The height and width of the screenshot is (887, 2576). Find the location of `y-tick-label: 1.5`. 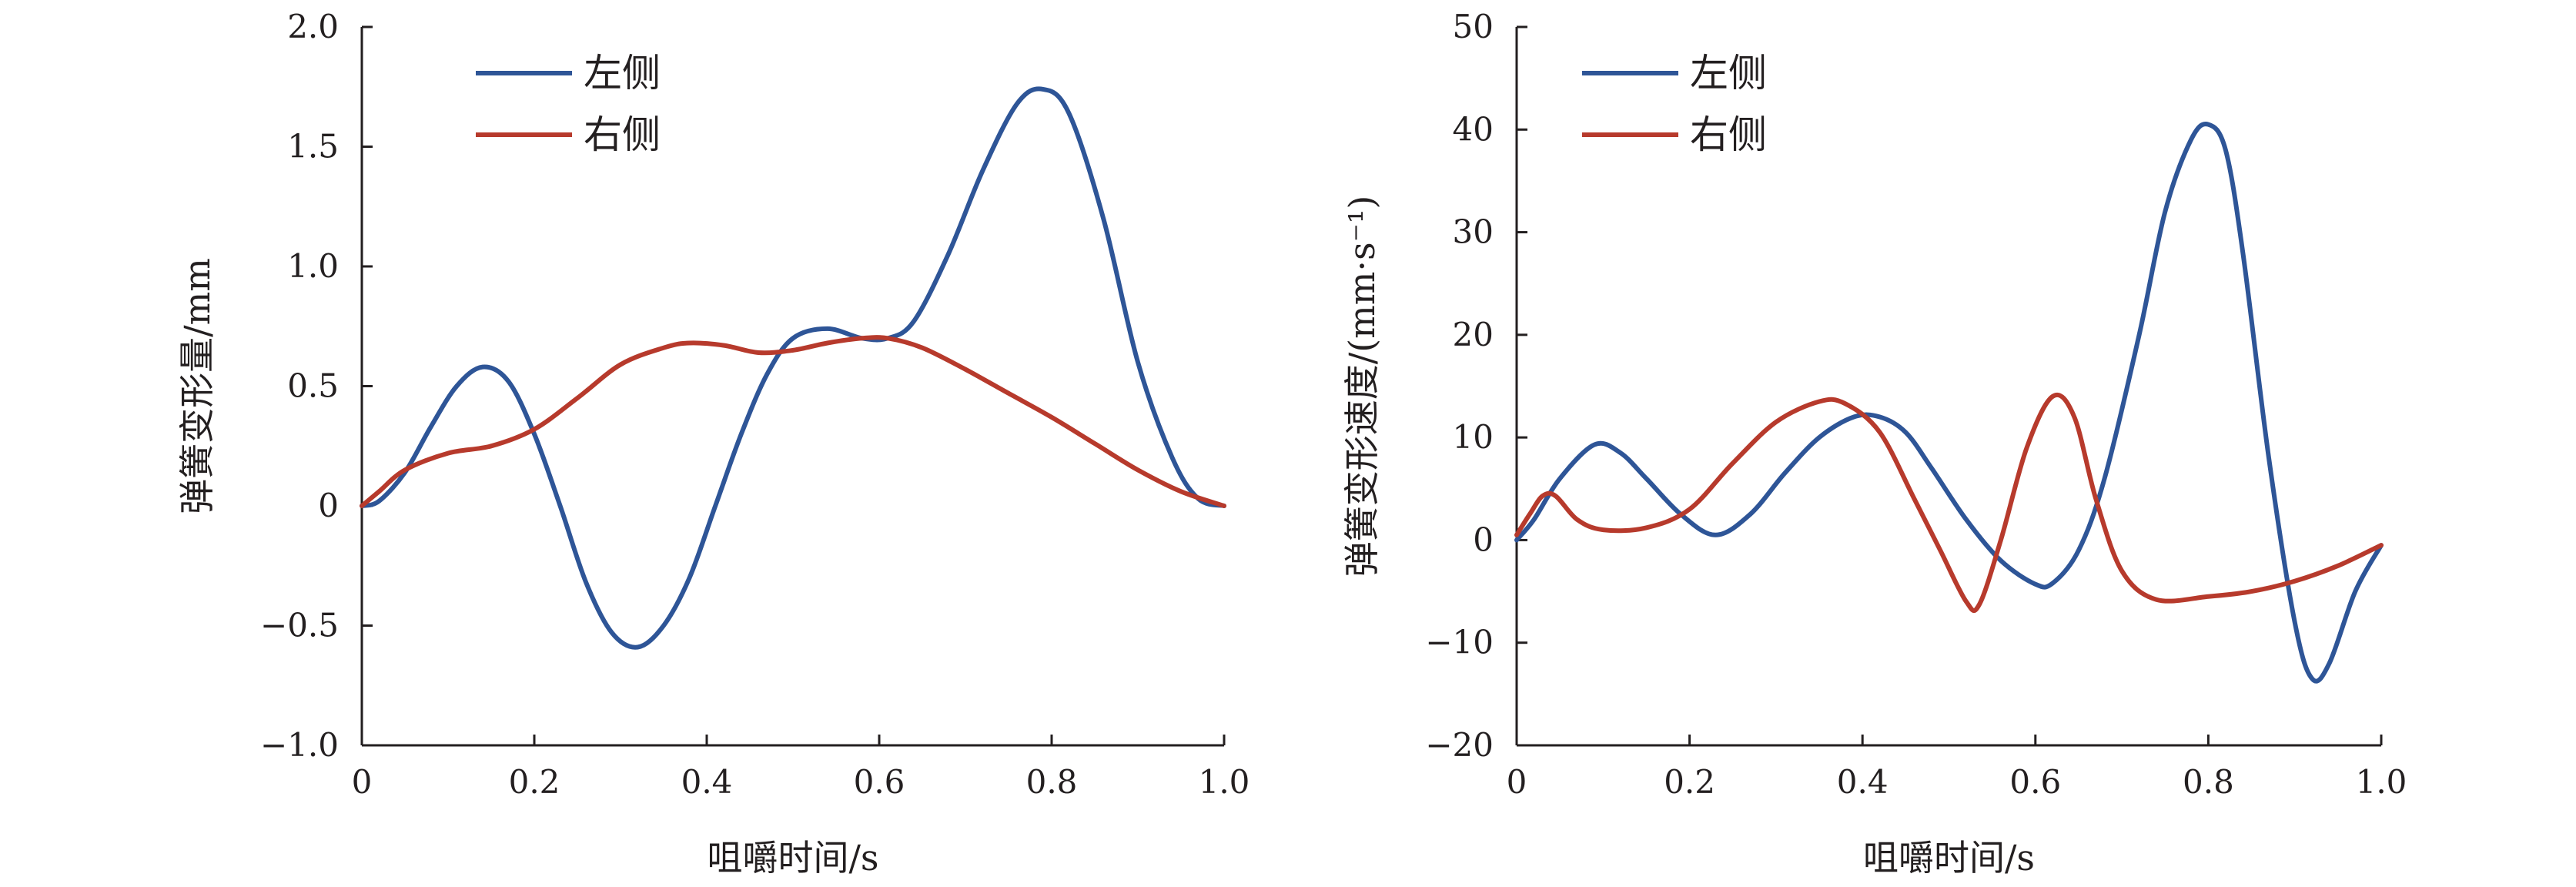

y-tick-label: 1.5 is located at coordinates (313, 147).